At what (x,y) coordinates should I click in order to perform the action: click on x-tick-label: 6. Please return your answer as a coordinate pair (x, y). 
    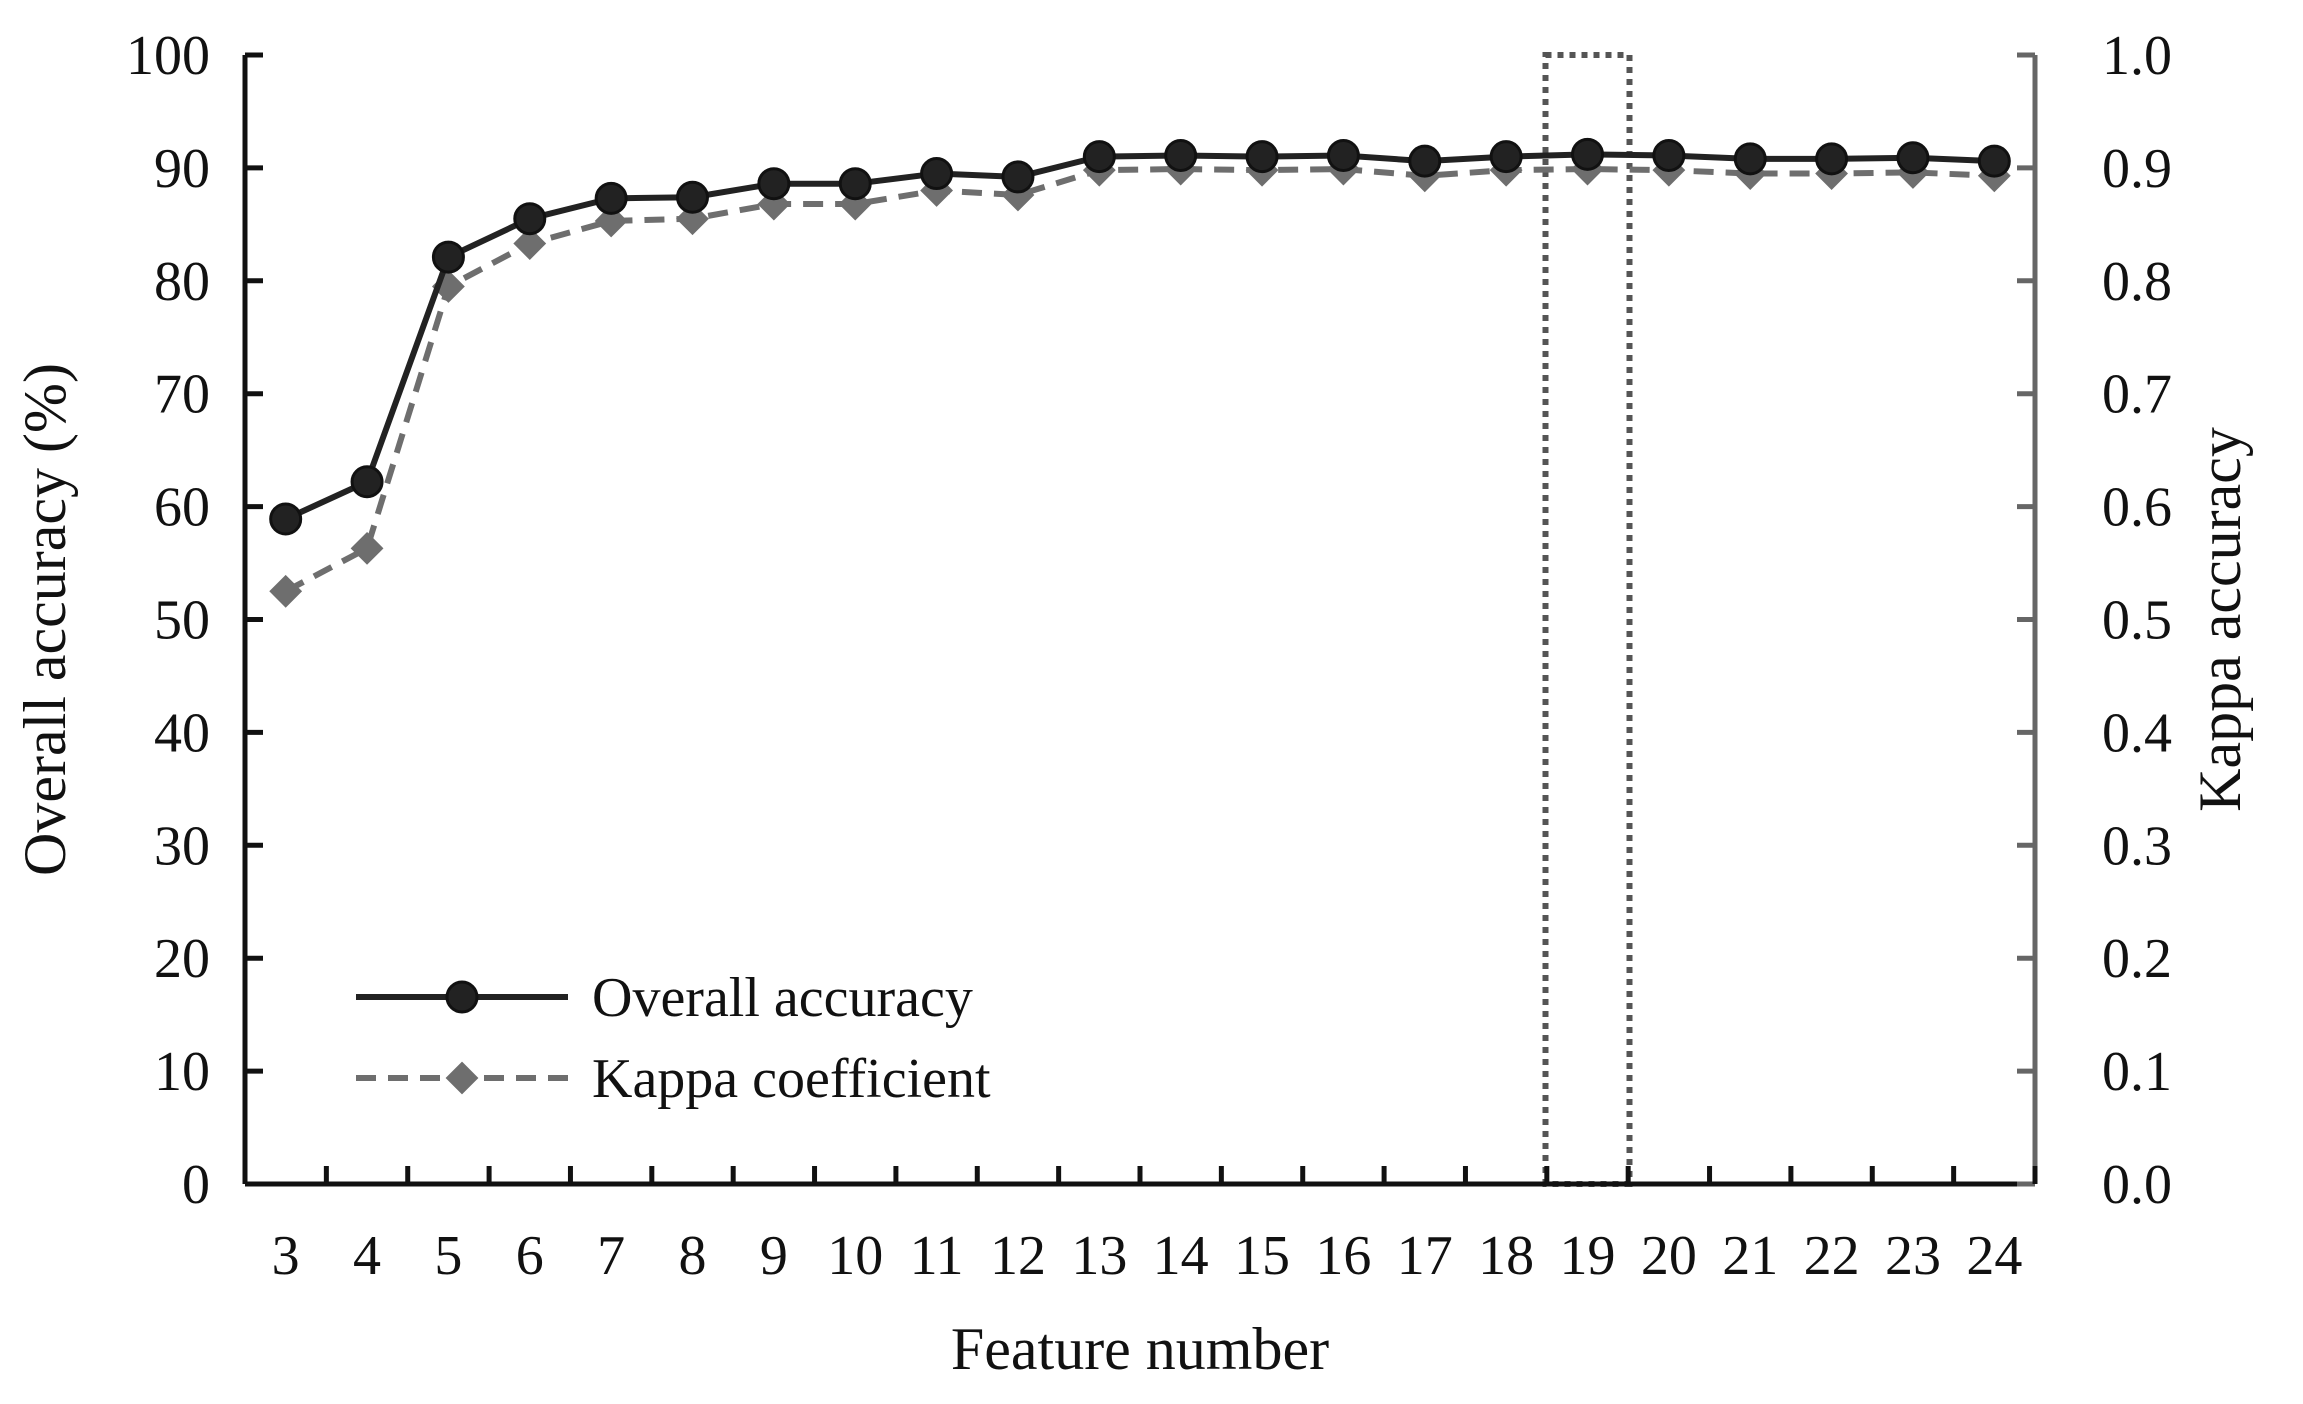
    Looking at the image, I should click on (530, 1256).